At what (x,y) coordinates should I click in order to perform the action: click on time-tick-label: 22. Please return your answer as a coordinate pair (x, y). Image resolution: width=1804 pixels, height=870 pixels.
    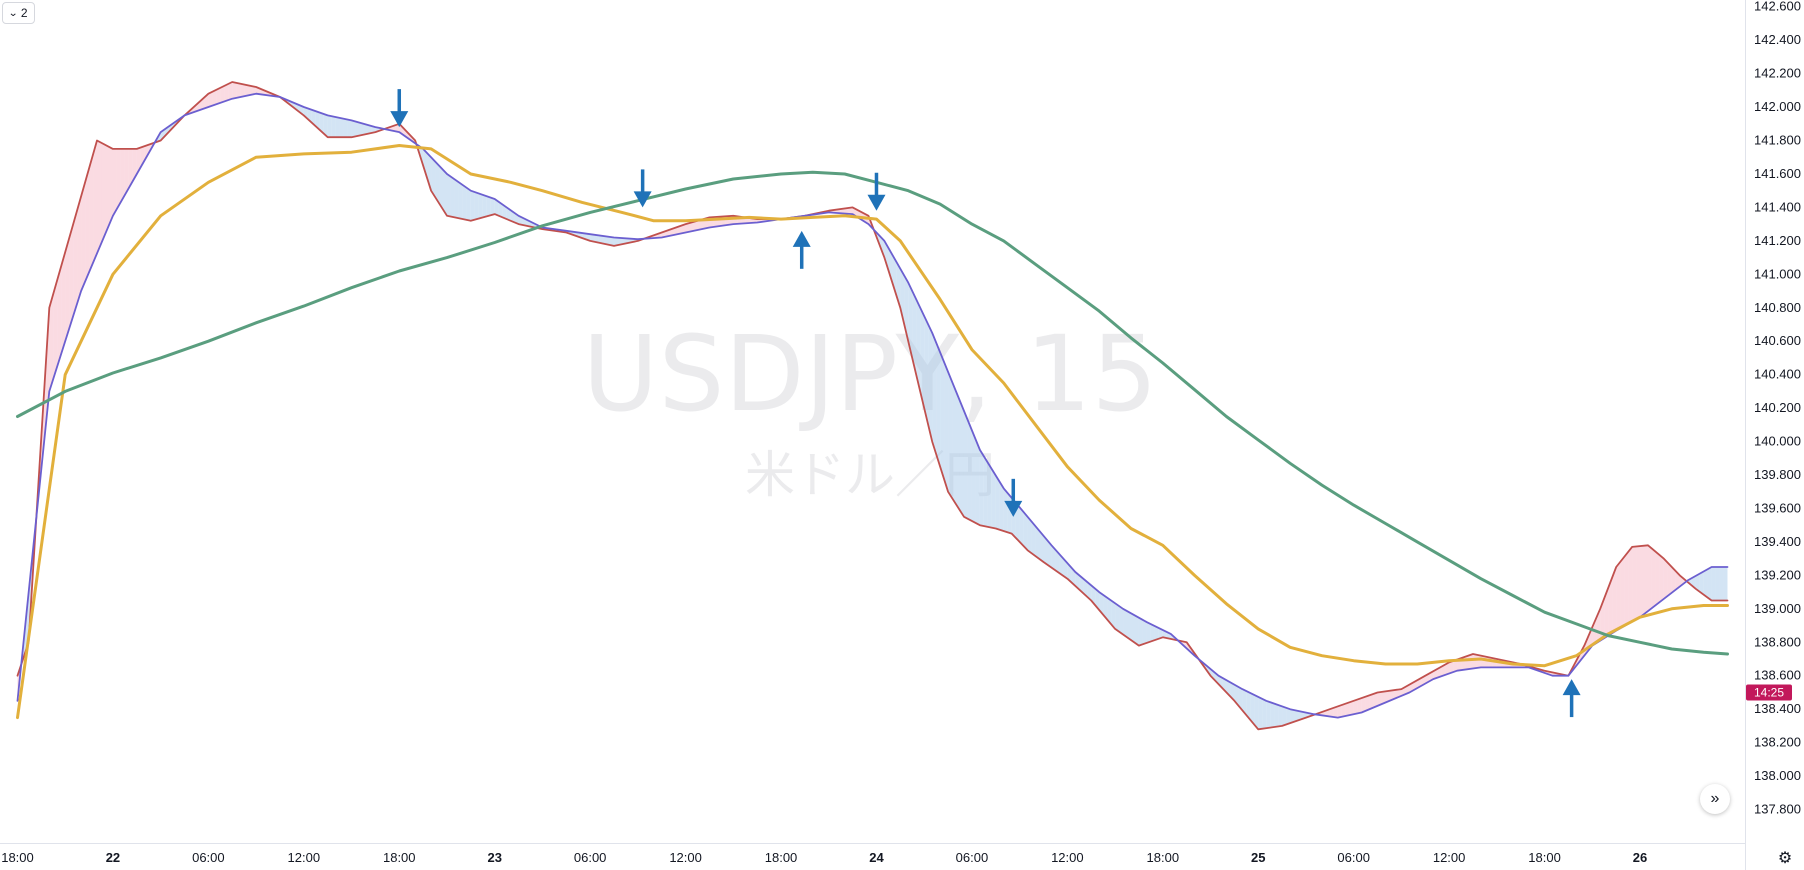
    Looking at the image, I should click on (113, 857).